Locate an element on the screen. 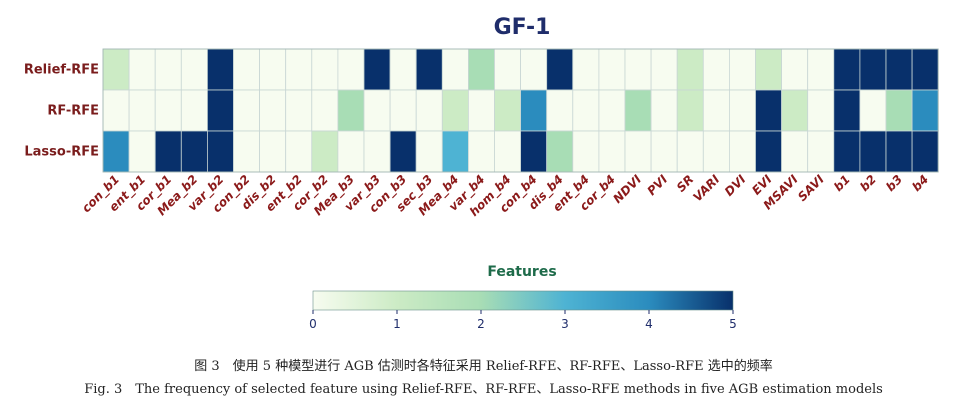 The height and width of the screenshot is (401, 967). column-label: b4 is located at coordinates (920, 183).